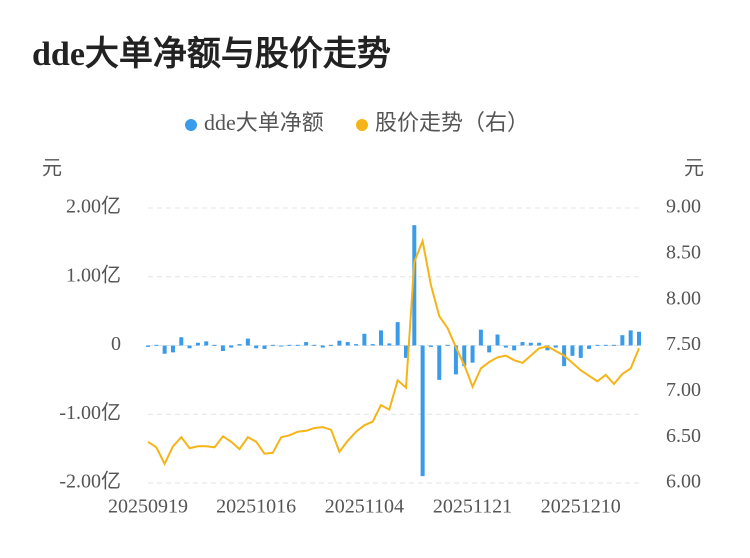  What do you see at coordinates (683, 298) in the screenshot?
I see `y2-tick-label: 8.00` at bounding box center [683, 298].